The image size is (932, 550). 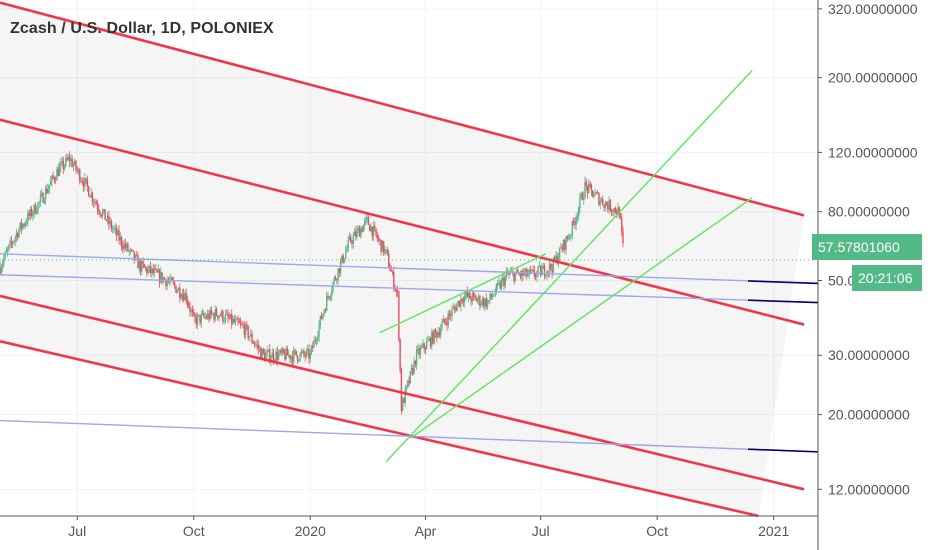 I want to click on x-tick-label: 2021, so click(x=773, y=531).